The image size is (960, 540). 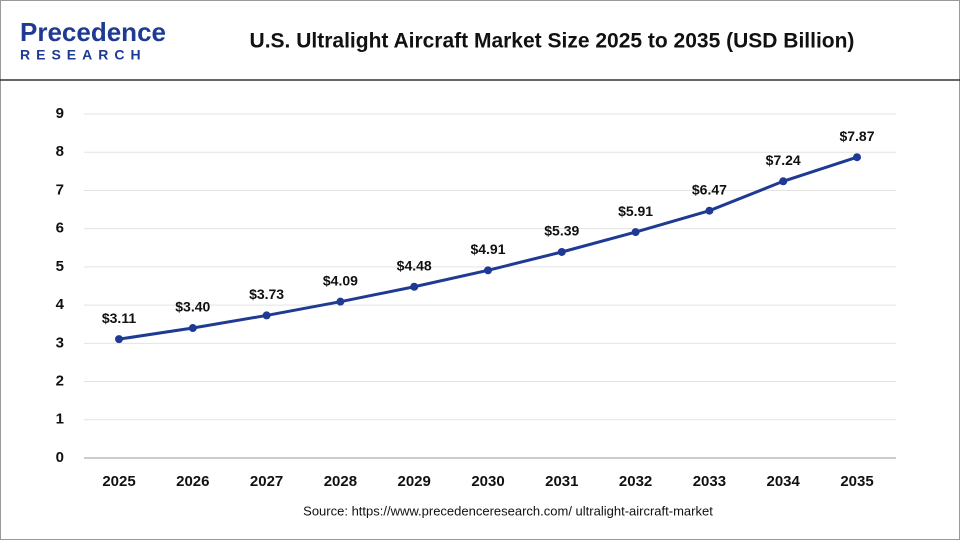 I want to click on value-label: $5.39, so click(x=561, y=231).